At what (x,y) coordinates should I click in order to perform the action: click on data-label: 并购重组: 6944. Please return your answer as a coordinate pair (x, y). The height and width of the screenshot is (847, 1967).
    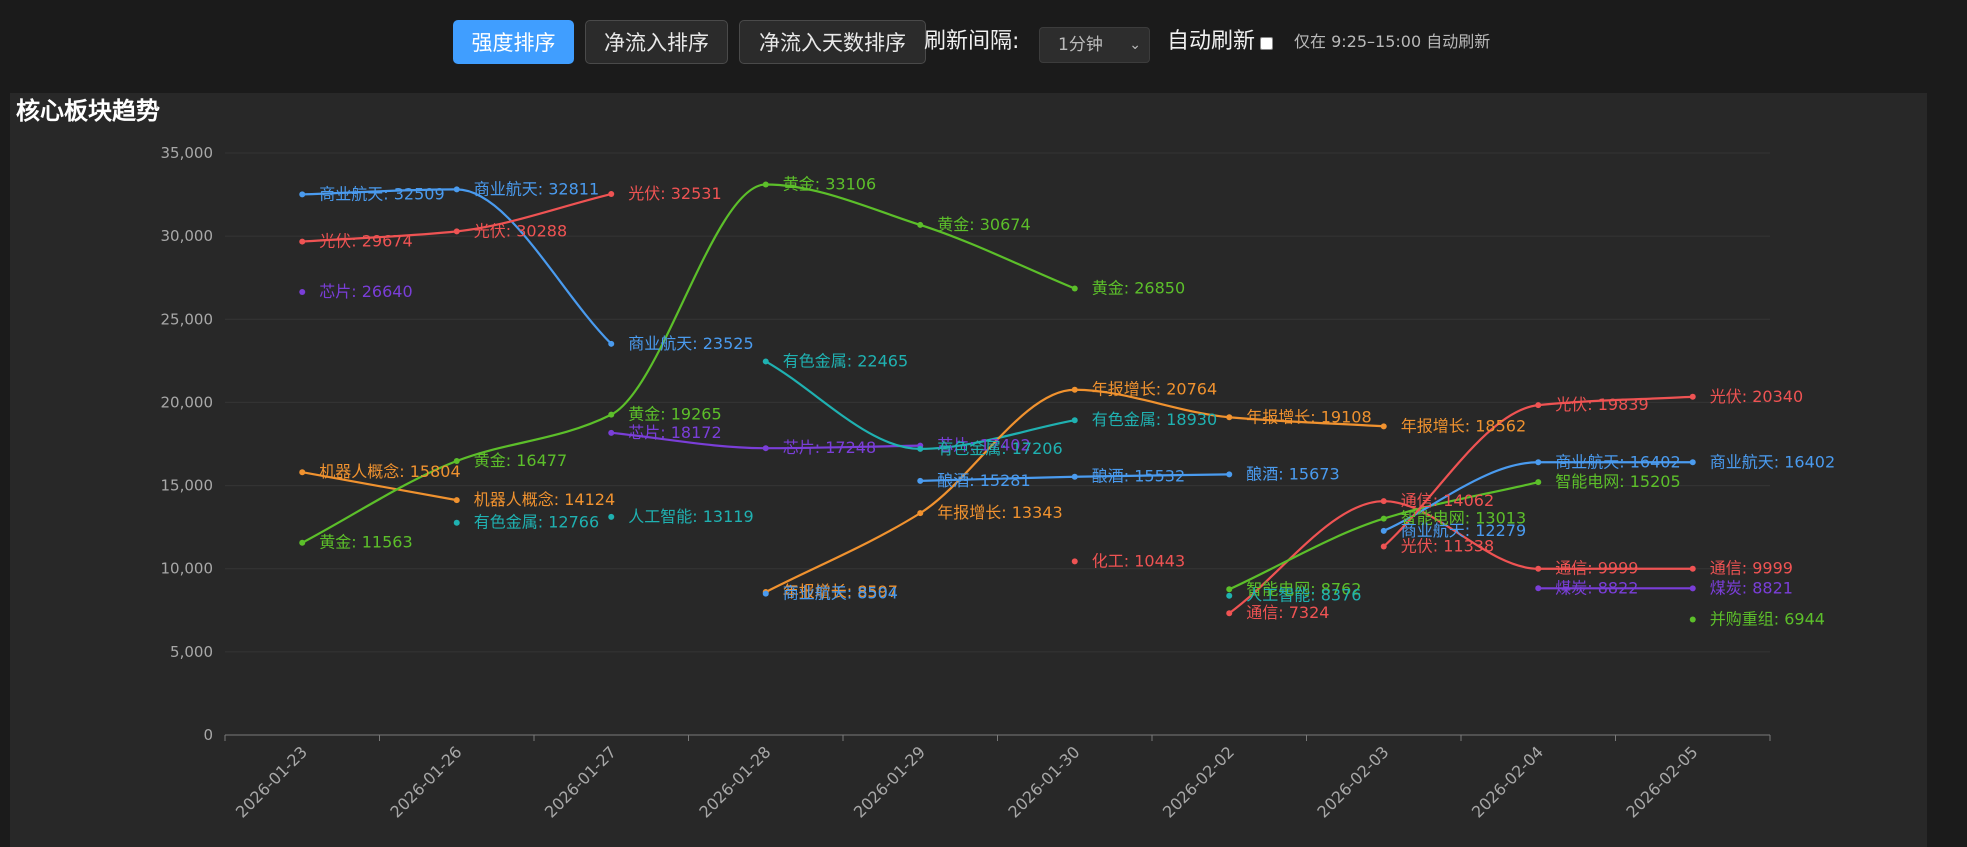
    Looking at the image, I should click on (1767, 619).